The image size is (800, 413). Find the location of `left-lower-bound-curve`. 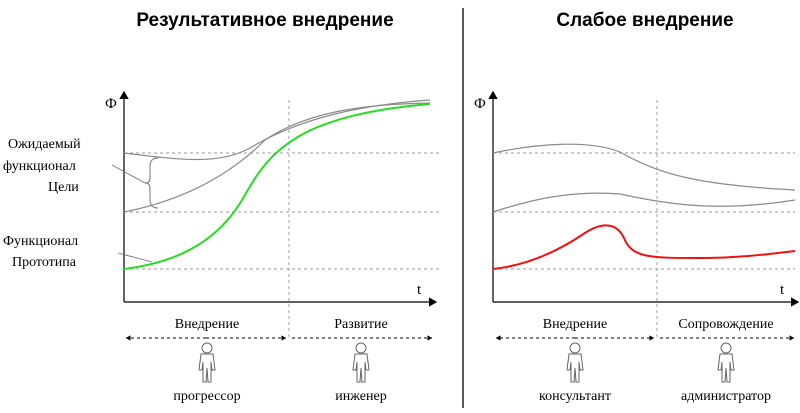

left-lower-bound-curve is located at coordinates (277, 157).